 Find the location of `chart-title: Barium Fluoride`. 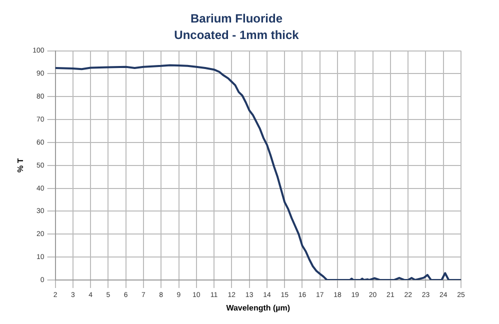

chart-title: Barium Fluoride is located at coordinates (236, 19).